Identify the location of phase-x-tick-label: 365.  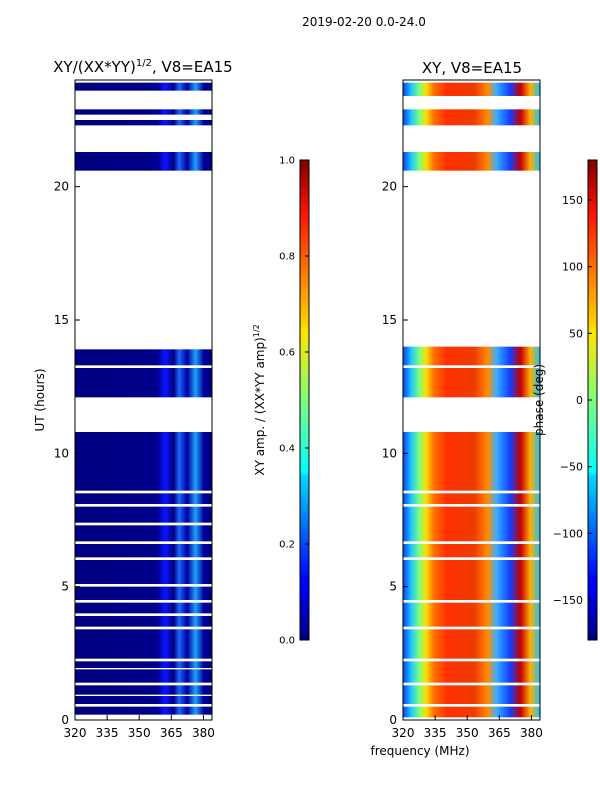
(499, 733).